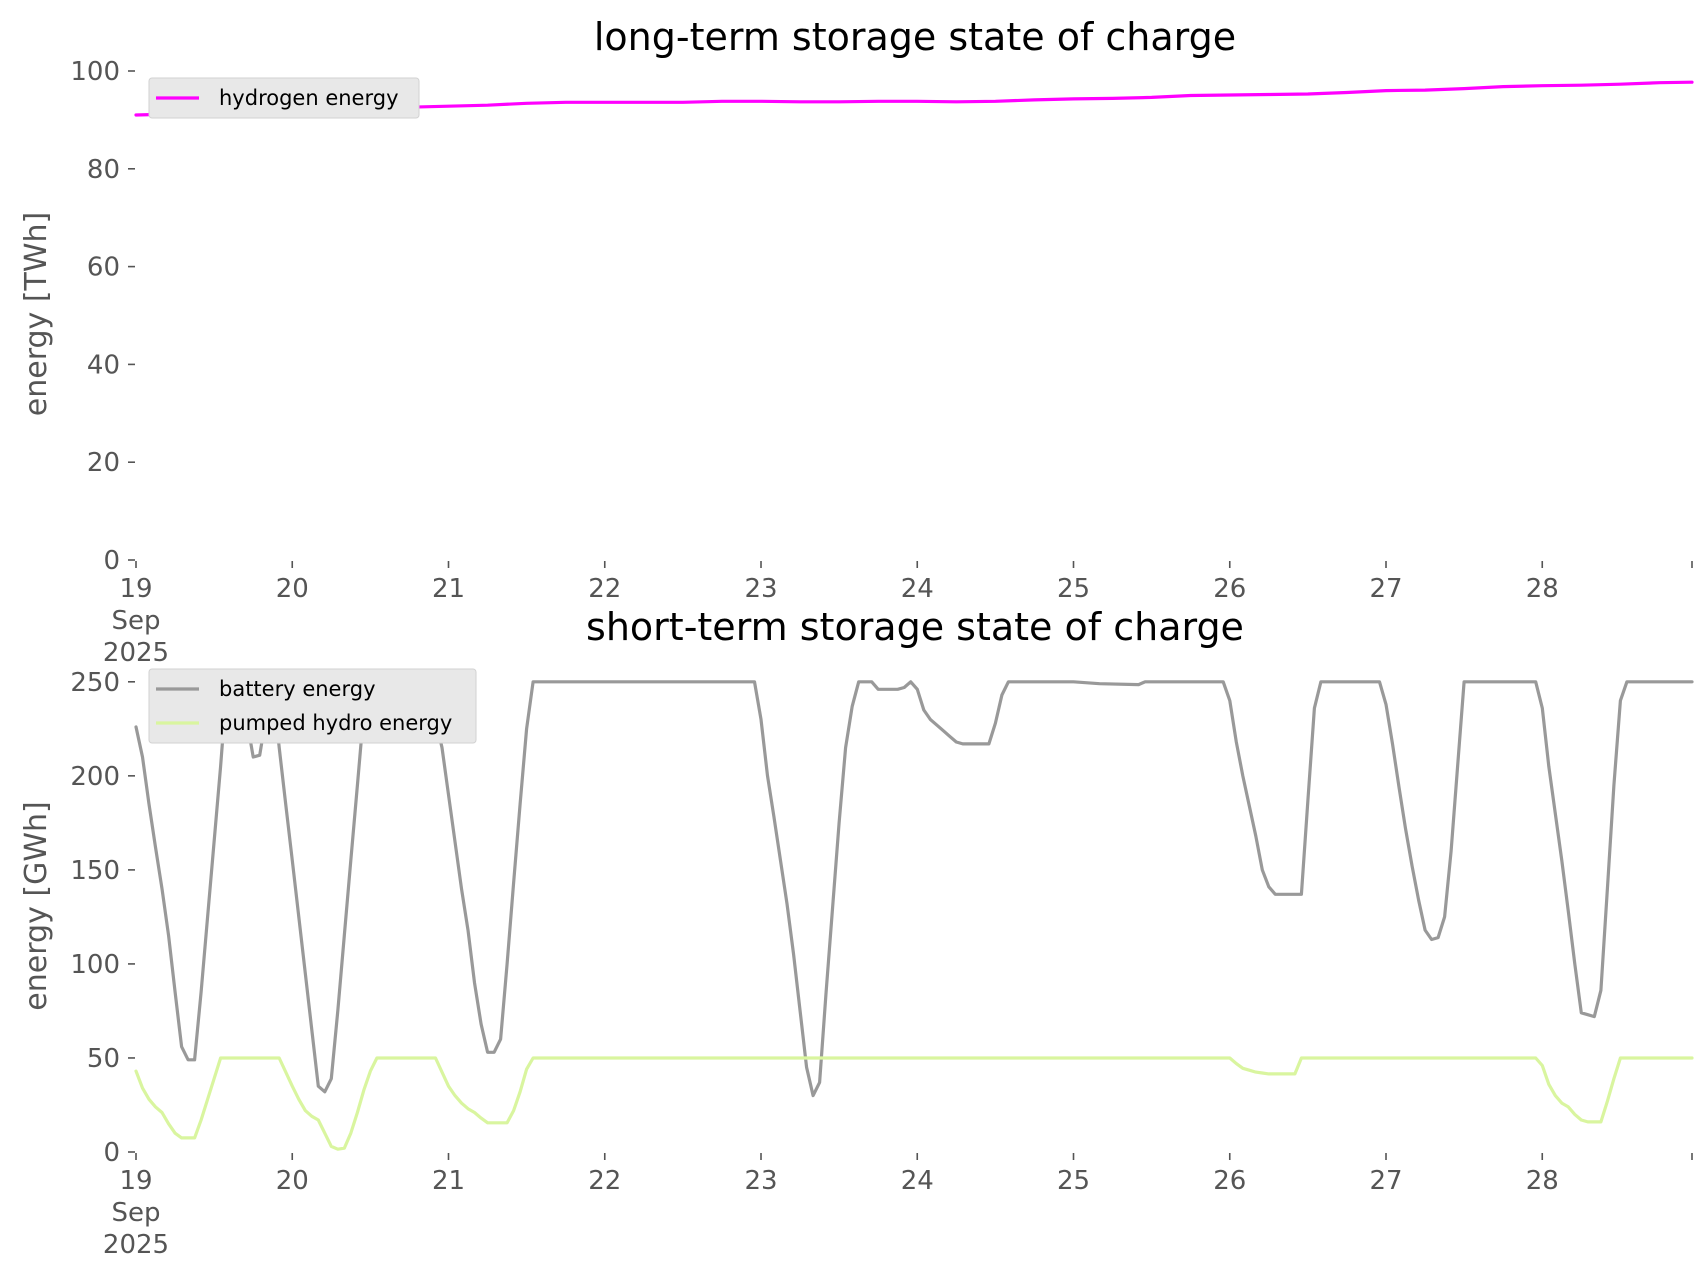  Describe the element at coordinates (103, 268) in the screenshot. I see `y-tick-label: 60` at that location.